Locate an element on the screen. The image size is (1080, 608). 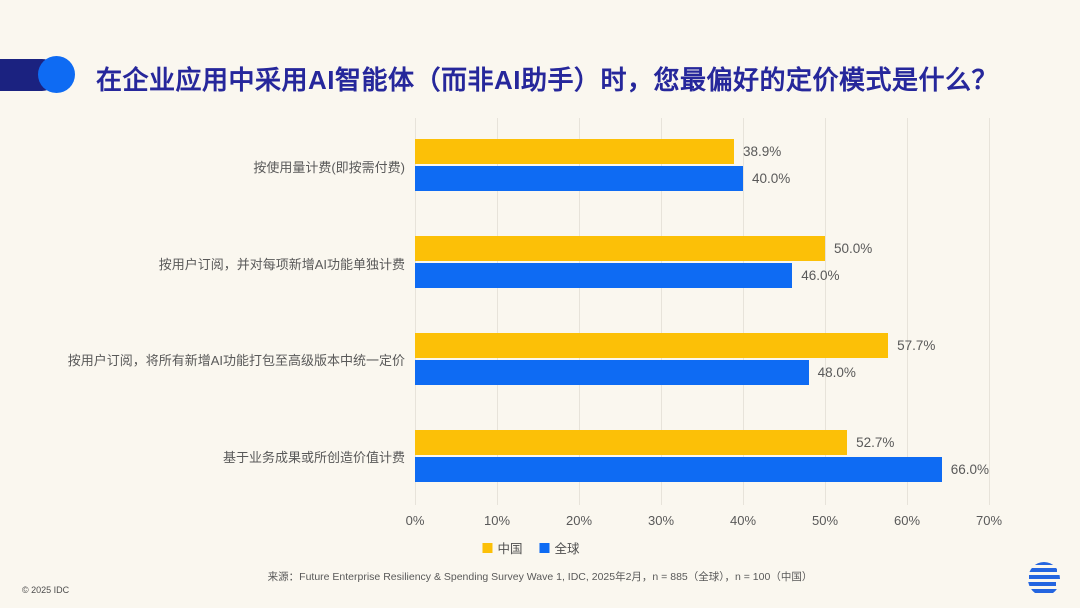
x-tick-label: 50% is located at coordinates (825, 520).